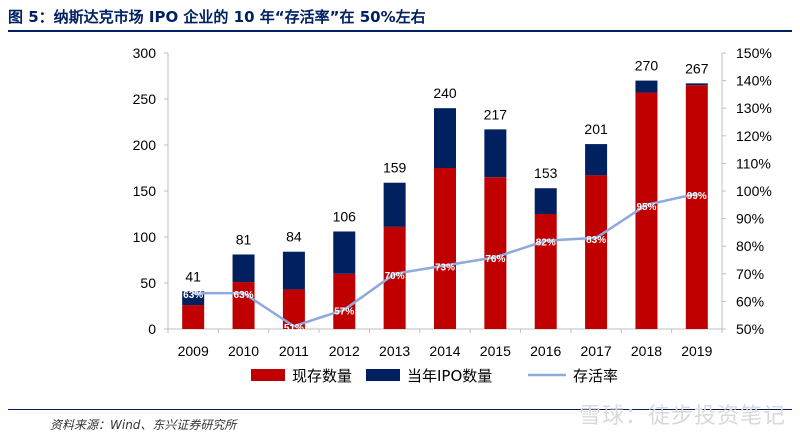 The height and width of the screenshot is (435, 800). Describe the element at coordinates (546, 243) in the screenshot. I see `survival-rate-label: 82%` at that location.